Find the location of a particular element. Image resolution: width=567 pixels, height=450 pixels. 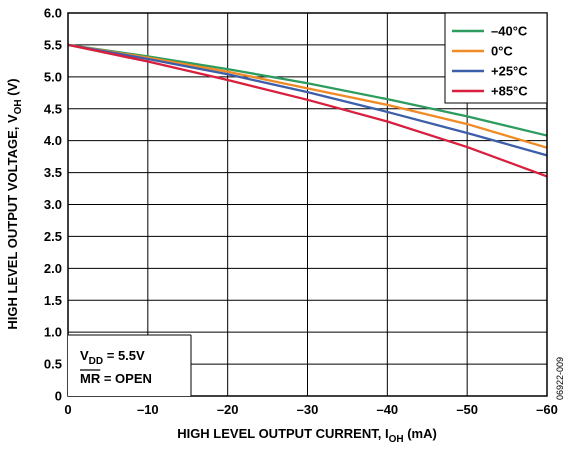

y-tick-label: 5.5 is located at coordinates (53, 44).